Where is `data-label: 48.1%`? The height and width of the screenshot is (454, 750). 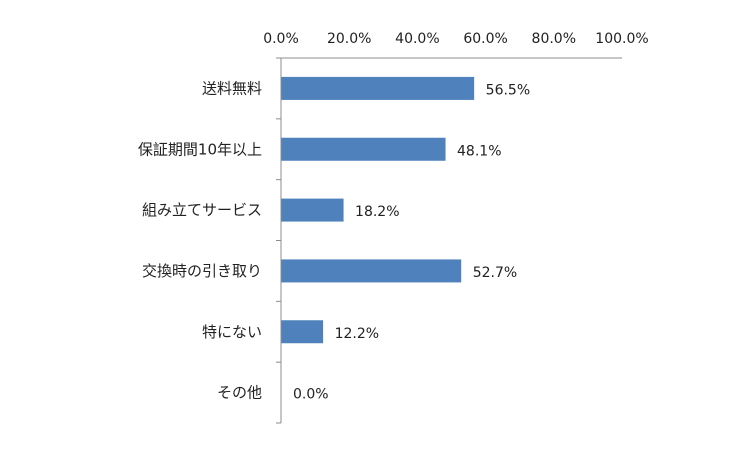
data-label: 48.1% is located at coordinates (479, 151).